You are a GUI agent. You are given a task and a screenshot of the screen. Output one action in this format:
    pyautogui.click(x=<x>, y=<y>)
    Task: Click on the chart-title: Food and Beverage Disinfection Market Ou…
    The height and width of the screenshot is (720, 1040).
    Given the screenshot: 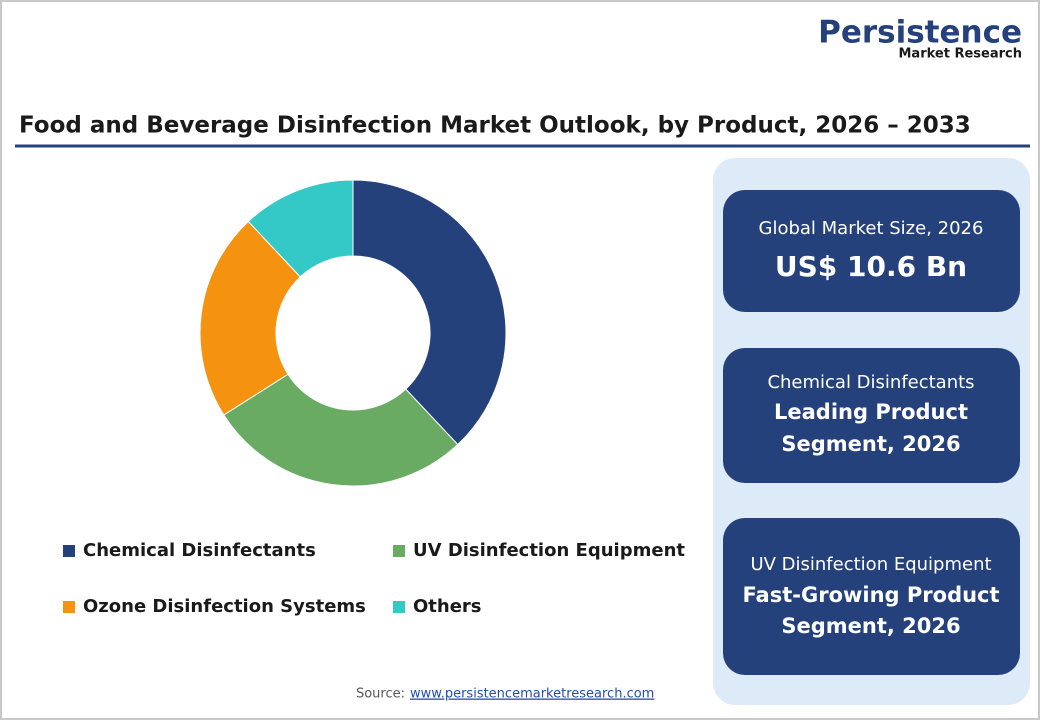 What is the action you would take?
    pyautogui.click(x=495, y=126)
    